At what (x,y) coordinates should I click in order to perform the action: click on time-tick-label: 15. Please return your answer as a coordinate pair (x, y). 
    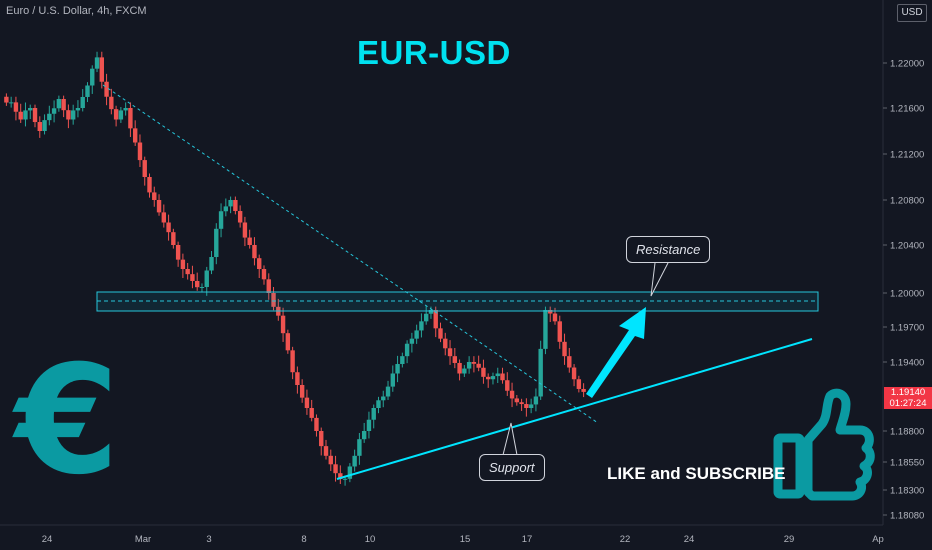
    Looking at the image, I should click on (465, 539).